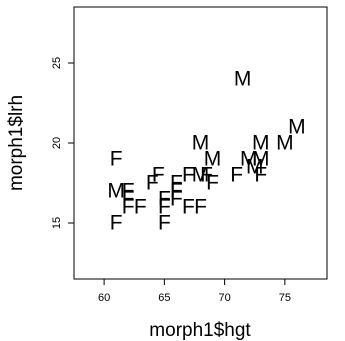  Describe the element at coordinates (57, 223) in the screenshot. I see `y-tick-label: 15` at that location.